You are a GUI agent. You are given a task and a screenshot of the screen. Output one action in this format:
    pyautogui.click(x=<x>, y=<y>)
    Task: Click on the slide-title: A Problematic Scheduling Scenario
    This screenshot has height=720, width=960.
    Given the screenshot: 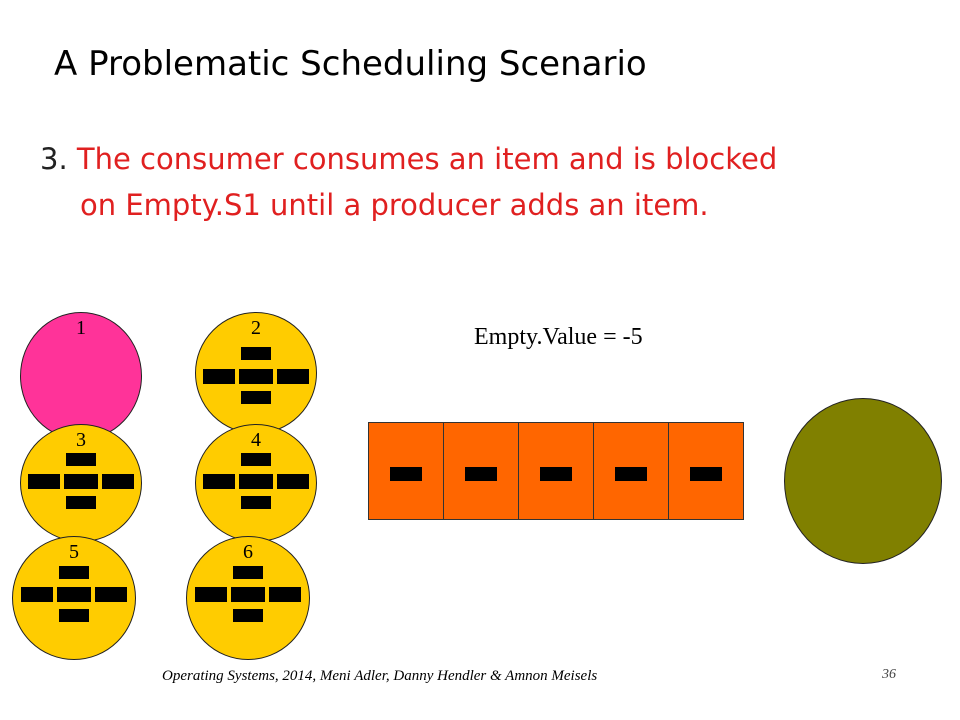 What is the action you would take?
    pyautogui.click(x=350, y=64)
    